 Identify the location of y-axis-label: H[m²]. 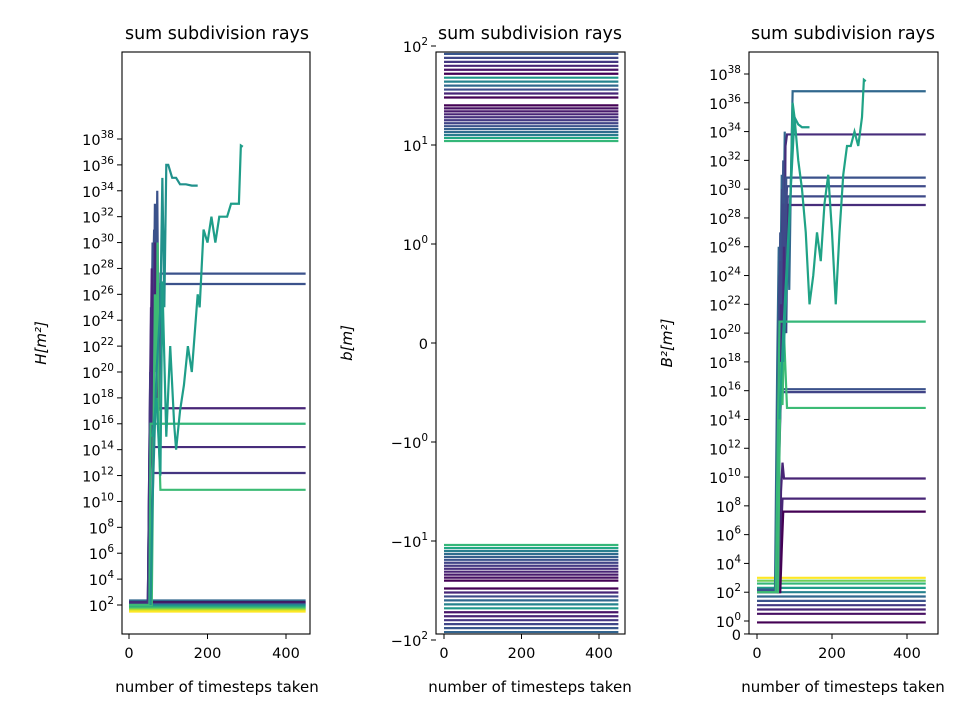
(41, 343).